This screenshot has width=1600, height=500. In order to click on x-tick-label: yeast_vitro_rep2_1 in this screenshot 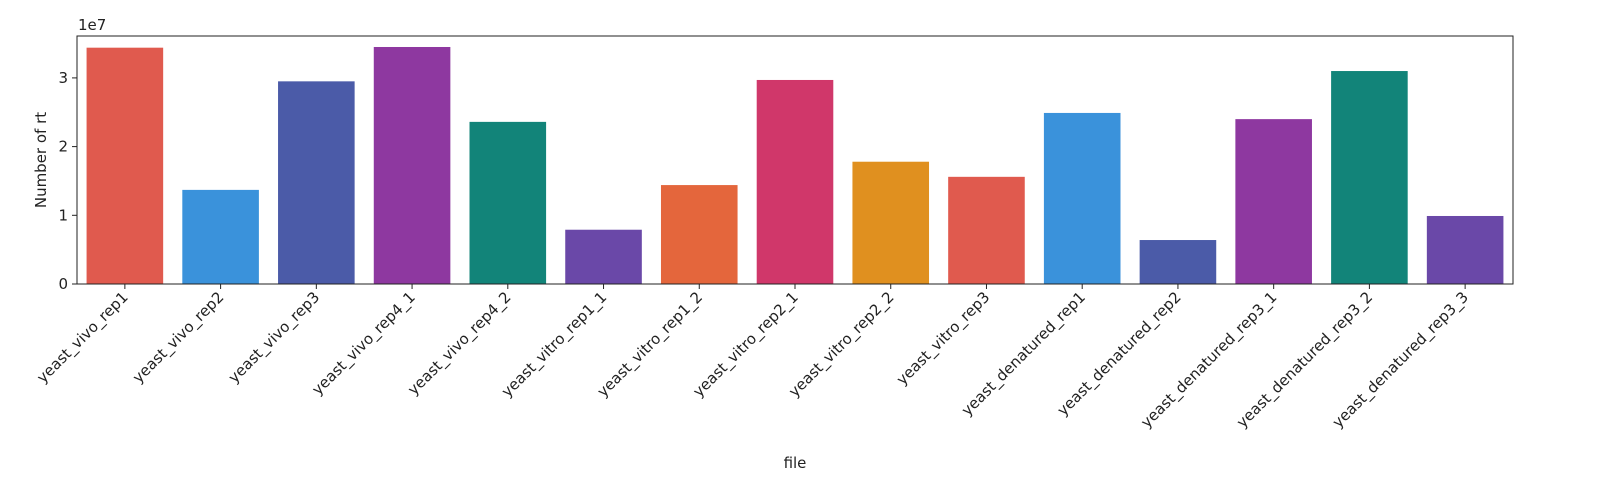, I will do `click(745, 344)`.